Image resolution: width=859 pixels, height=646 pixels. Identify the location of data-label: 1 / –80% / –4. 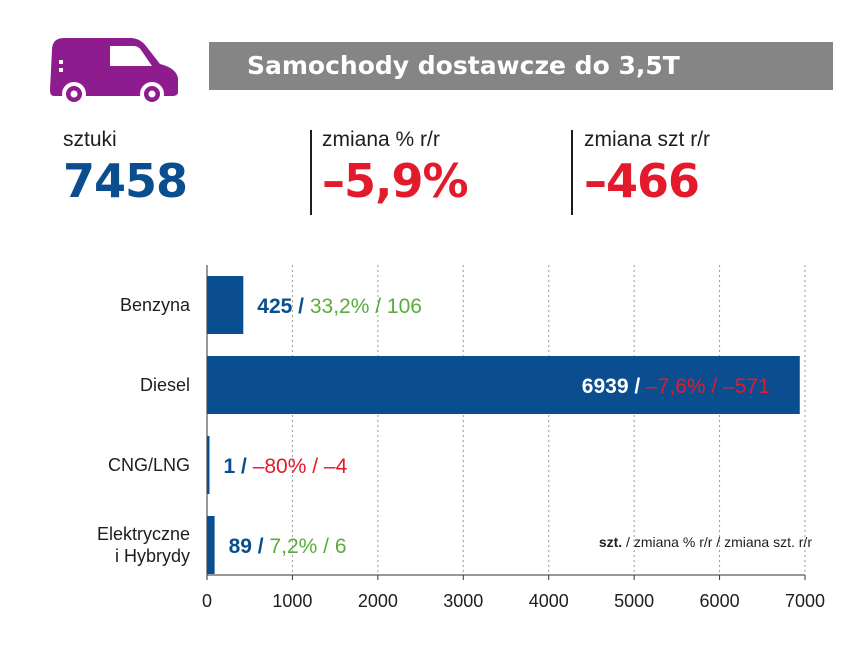
(286, 466).